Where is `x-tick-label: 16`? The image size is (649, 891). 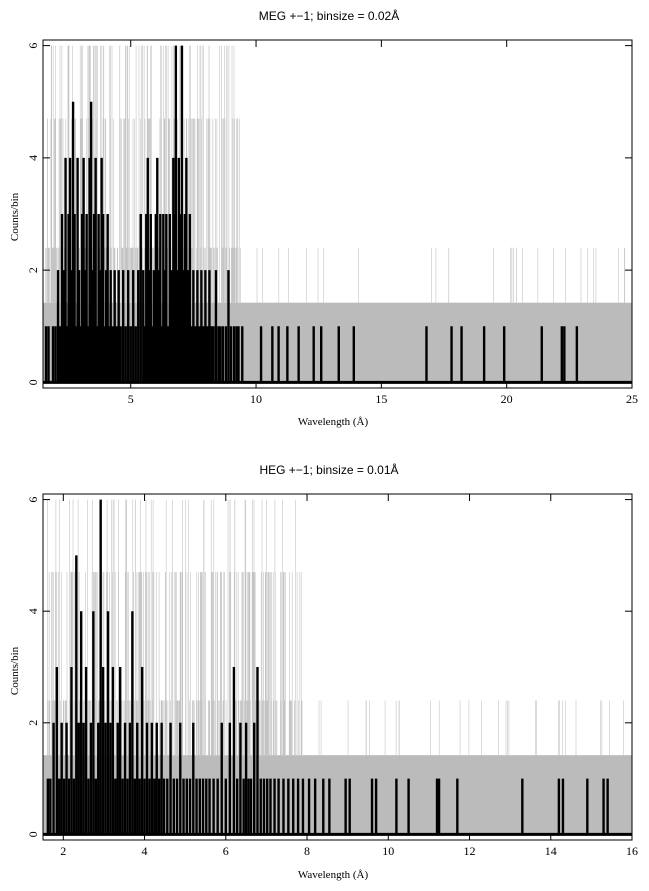 x-tick-label: 16 is located at coordinates (632, 851).